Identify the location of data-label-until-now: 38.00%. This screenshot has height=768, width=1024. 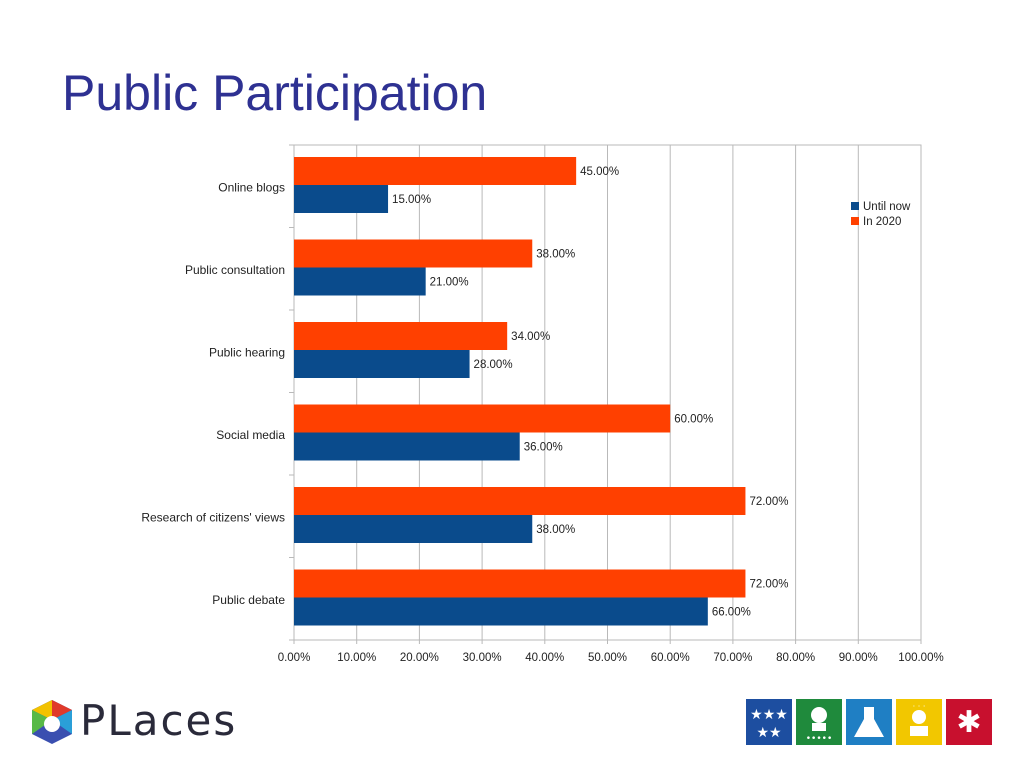
(555, 530).